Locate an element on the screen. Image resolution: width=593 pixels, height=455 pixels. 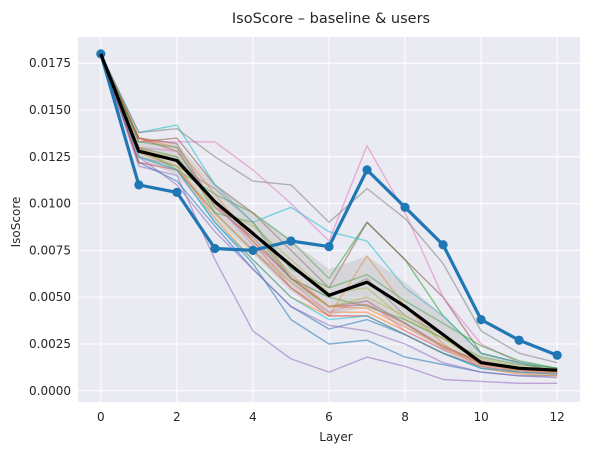
y-tick-label: 0.0150 is located at coordinates (50, 110).